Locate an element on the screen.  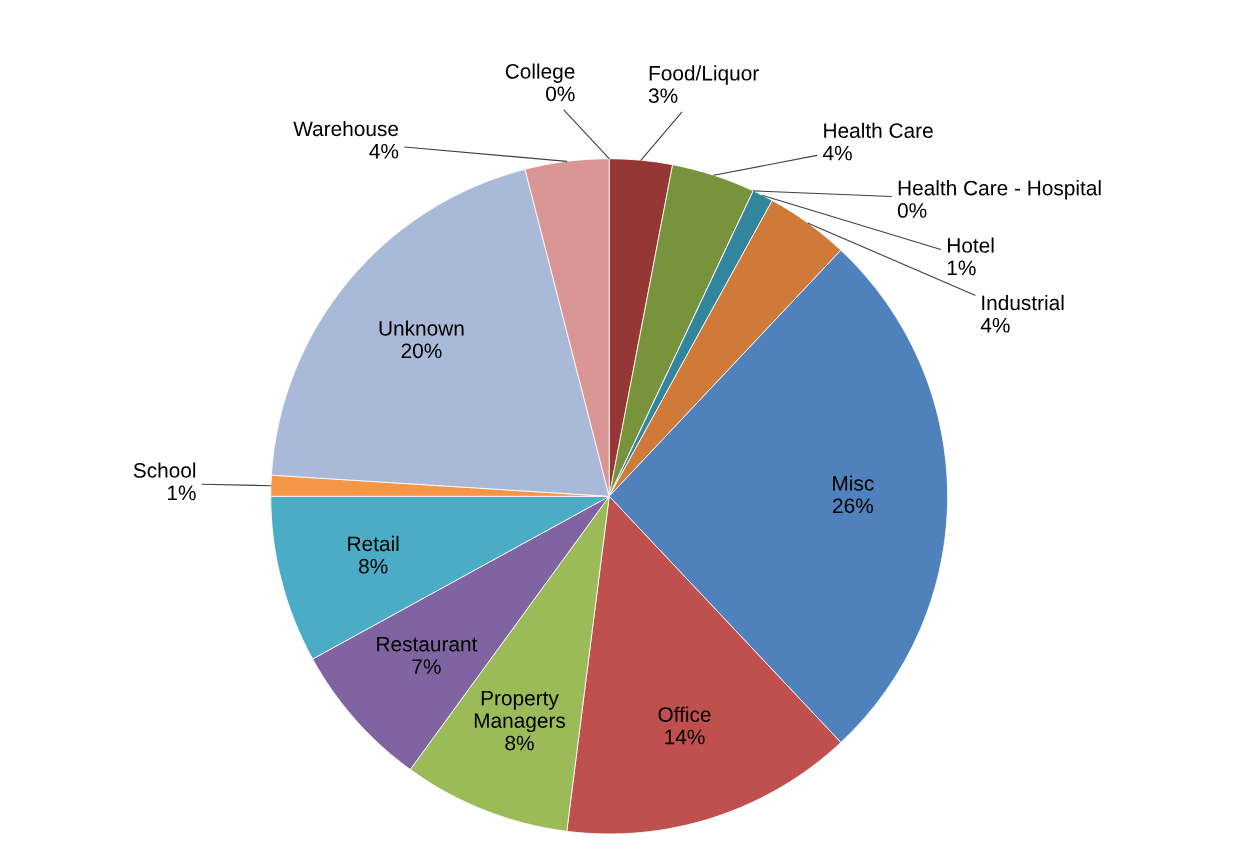
slice-label: Retail is located at coordinates (373, 543).